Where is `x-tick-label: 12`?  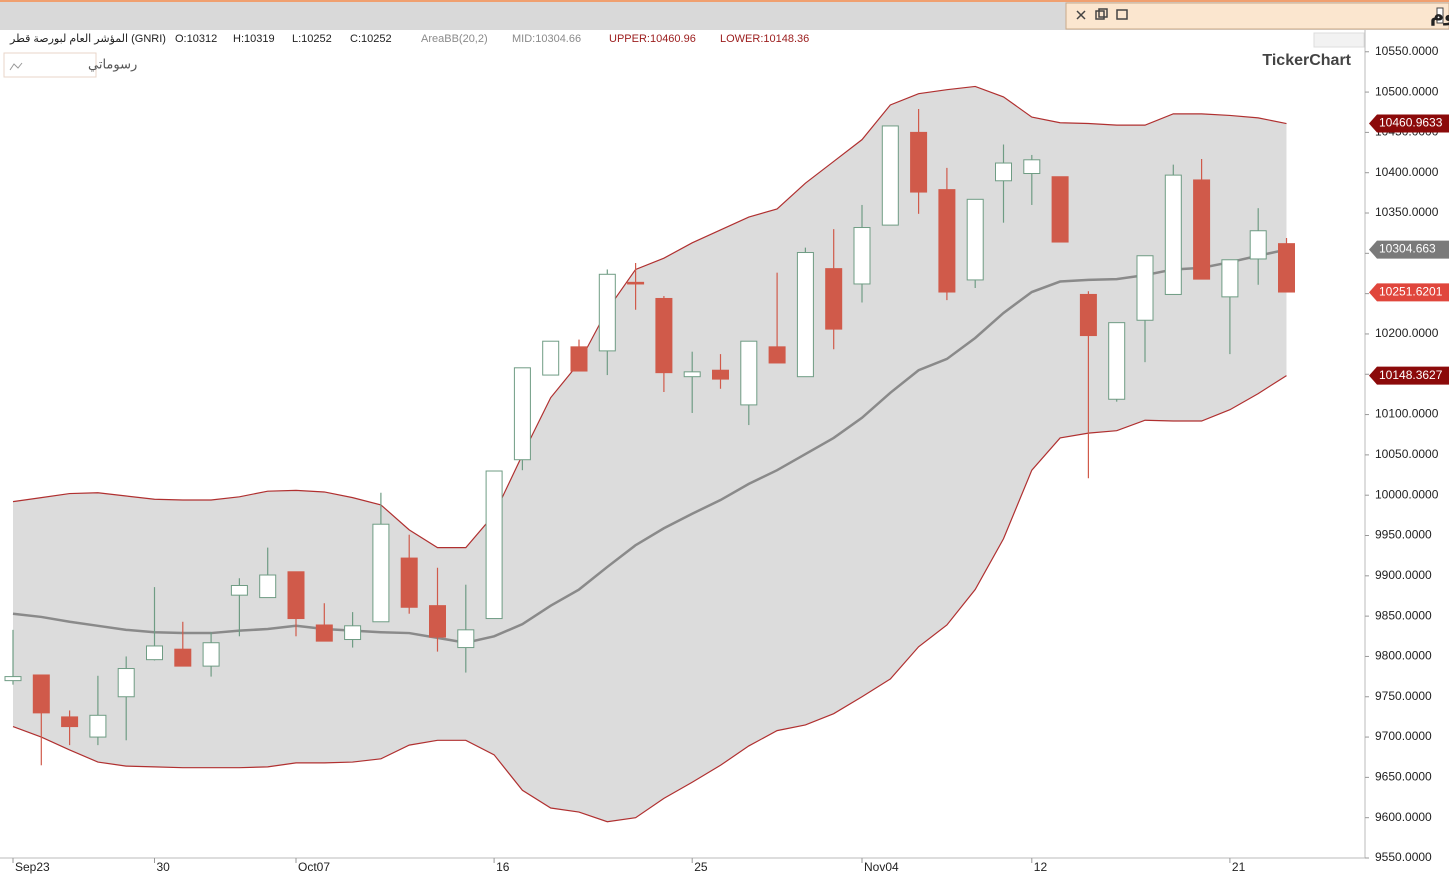 x-tick-label: 12 is located at coordinates (1041, 867).